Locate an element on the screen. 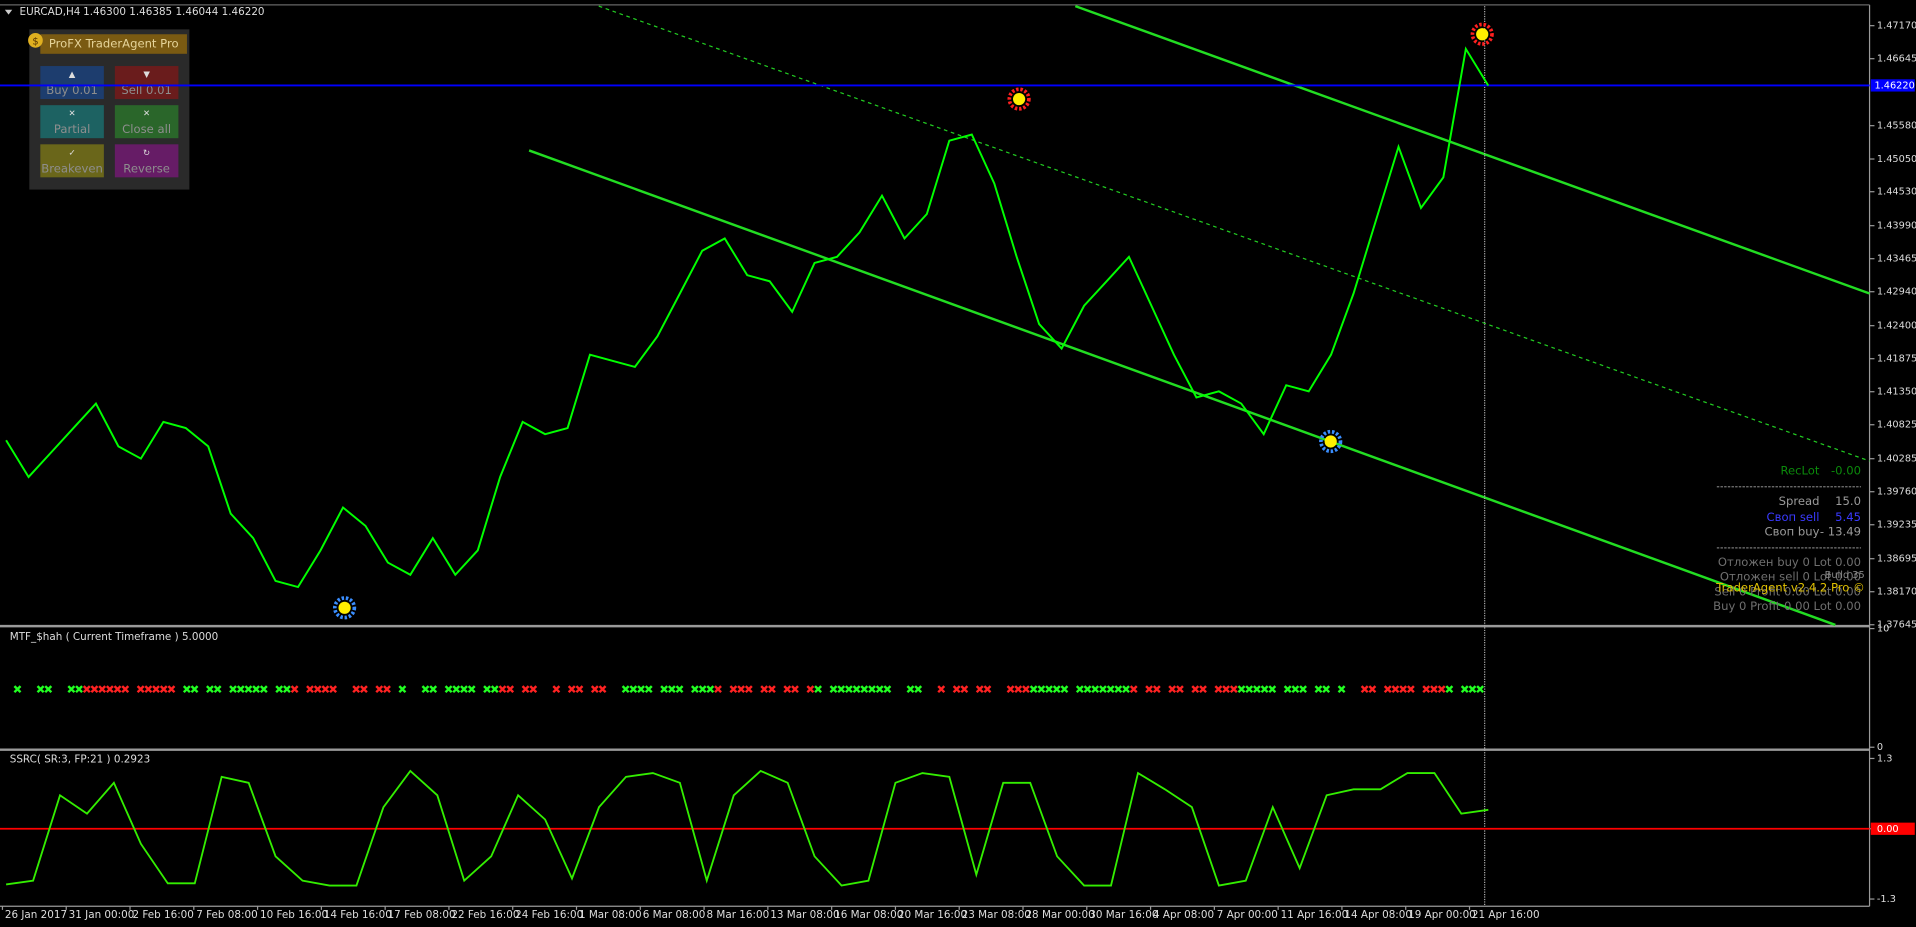 The width and height of the screenshot is (1916, 927). info-value: 5.45 is located at coordinates (1848, 517).